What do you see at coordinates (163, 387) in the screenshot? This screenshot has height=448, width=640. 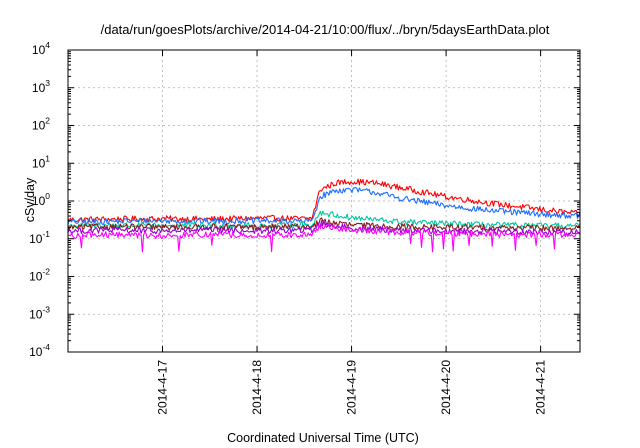 I see `x-tick-label: 2014-4-17` at bounding box center [163, 387].